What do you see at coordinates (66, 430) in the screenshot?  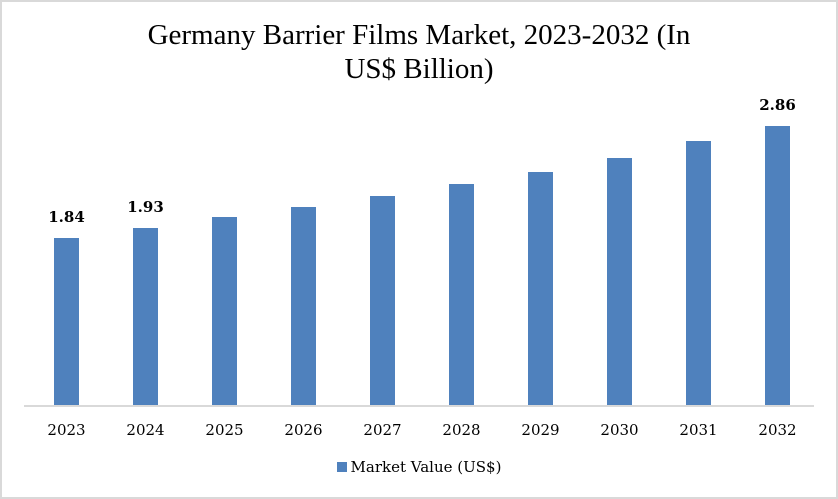 I see `x-tick-2023: 2023` at bounding box center [66, 430].